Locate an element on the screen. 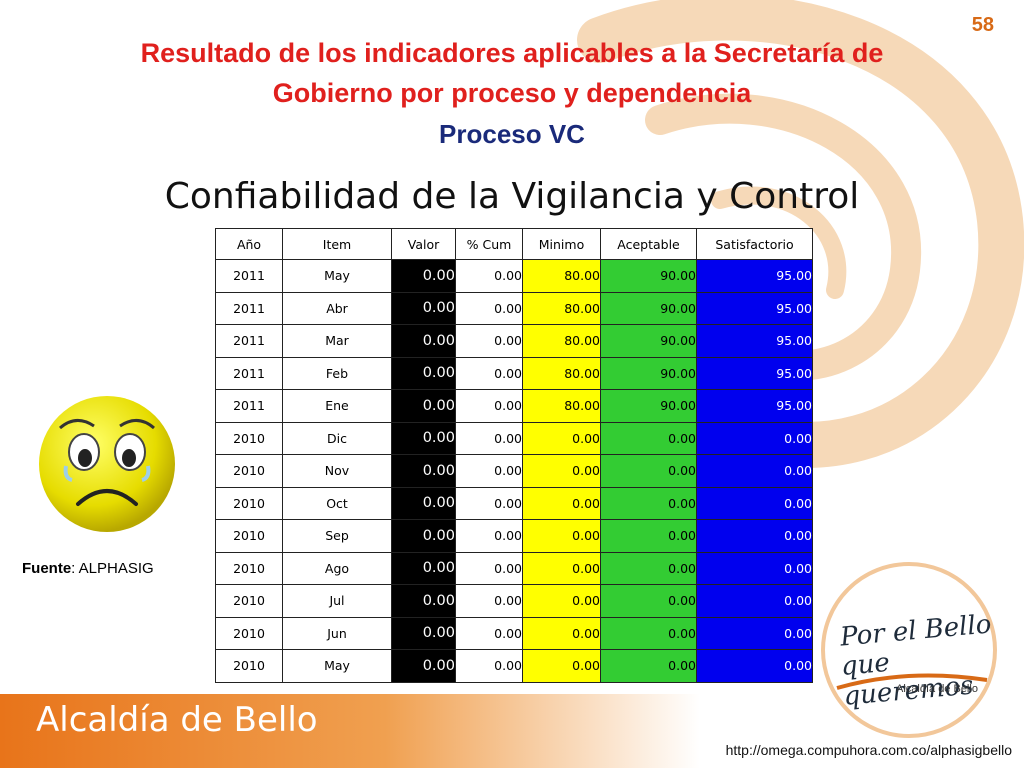  table-row: 2010 Jun 0.00 0.00 0.00 0.00 0.00 is located at coordinates (514, 633).